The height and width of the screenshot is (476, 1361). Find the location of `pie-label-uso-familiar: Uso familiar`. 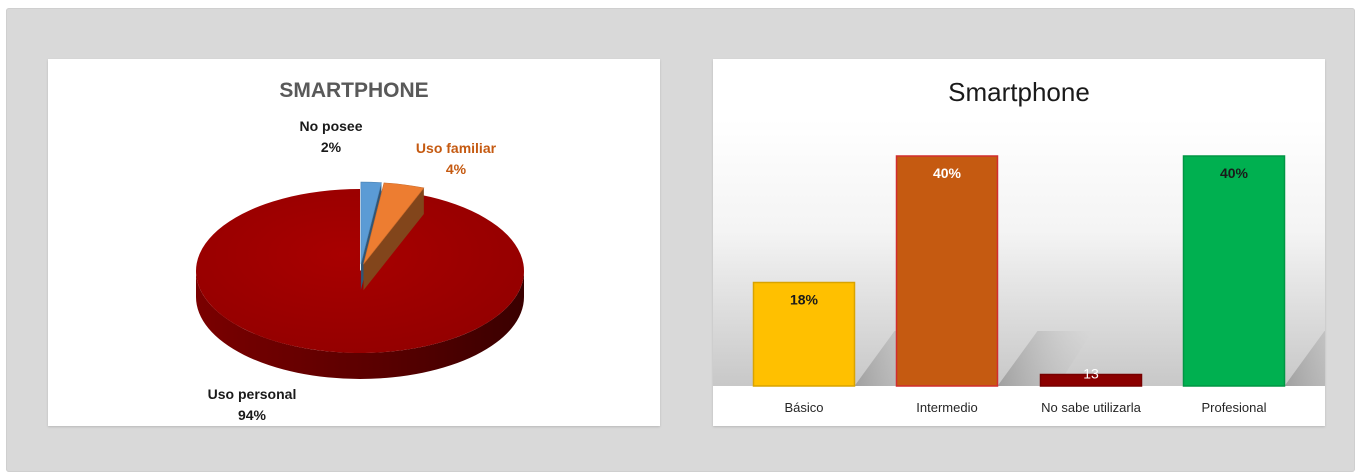

pie-label-uso-familiar: Uso familiar is located at coordinates (456, 148).